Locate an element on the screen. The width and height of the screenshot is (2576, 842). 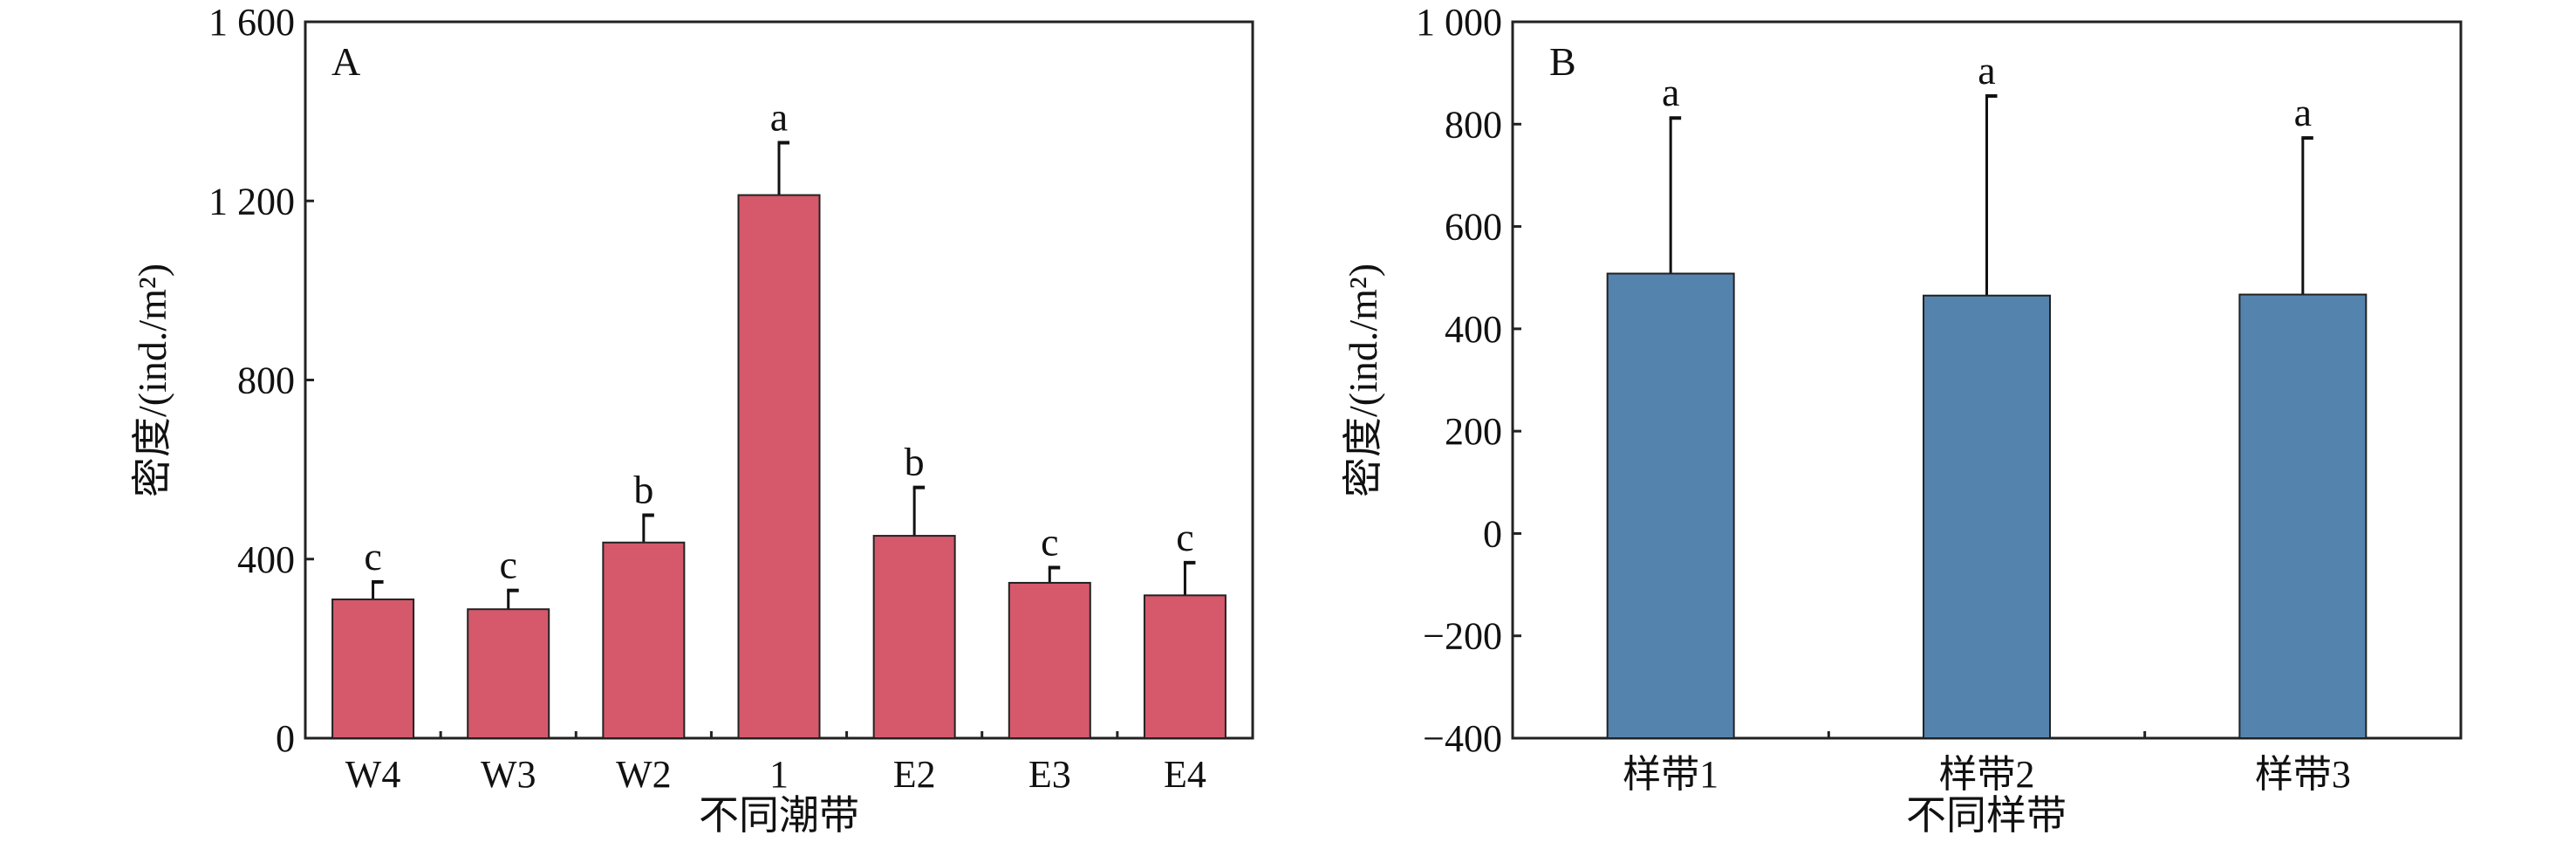
panel-b-y-tick-label: 200 is located at coordinates (1473, 431).